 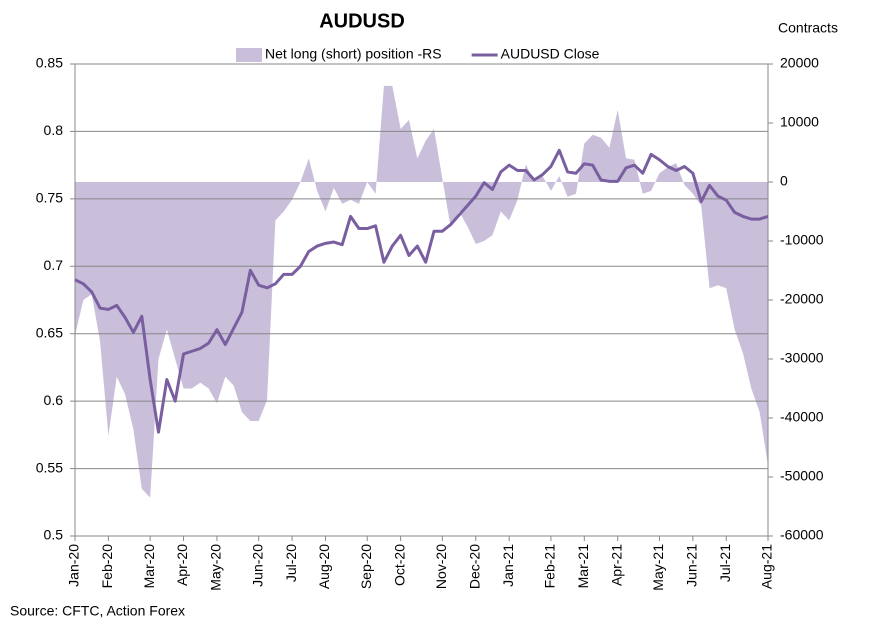 What do you see at coordinates (802, 358) in the screenshot?
I see `y2-tick-label: -30000` at bounding box center [802, 358].